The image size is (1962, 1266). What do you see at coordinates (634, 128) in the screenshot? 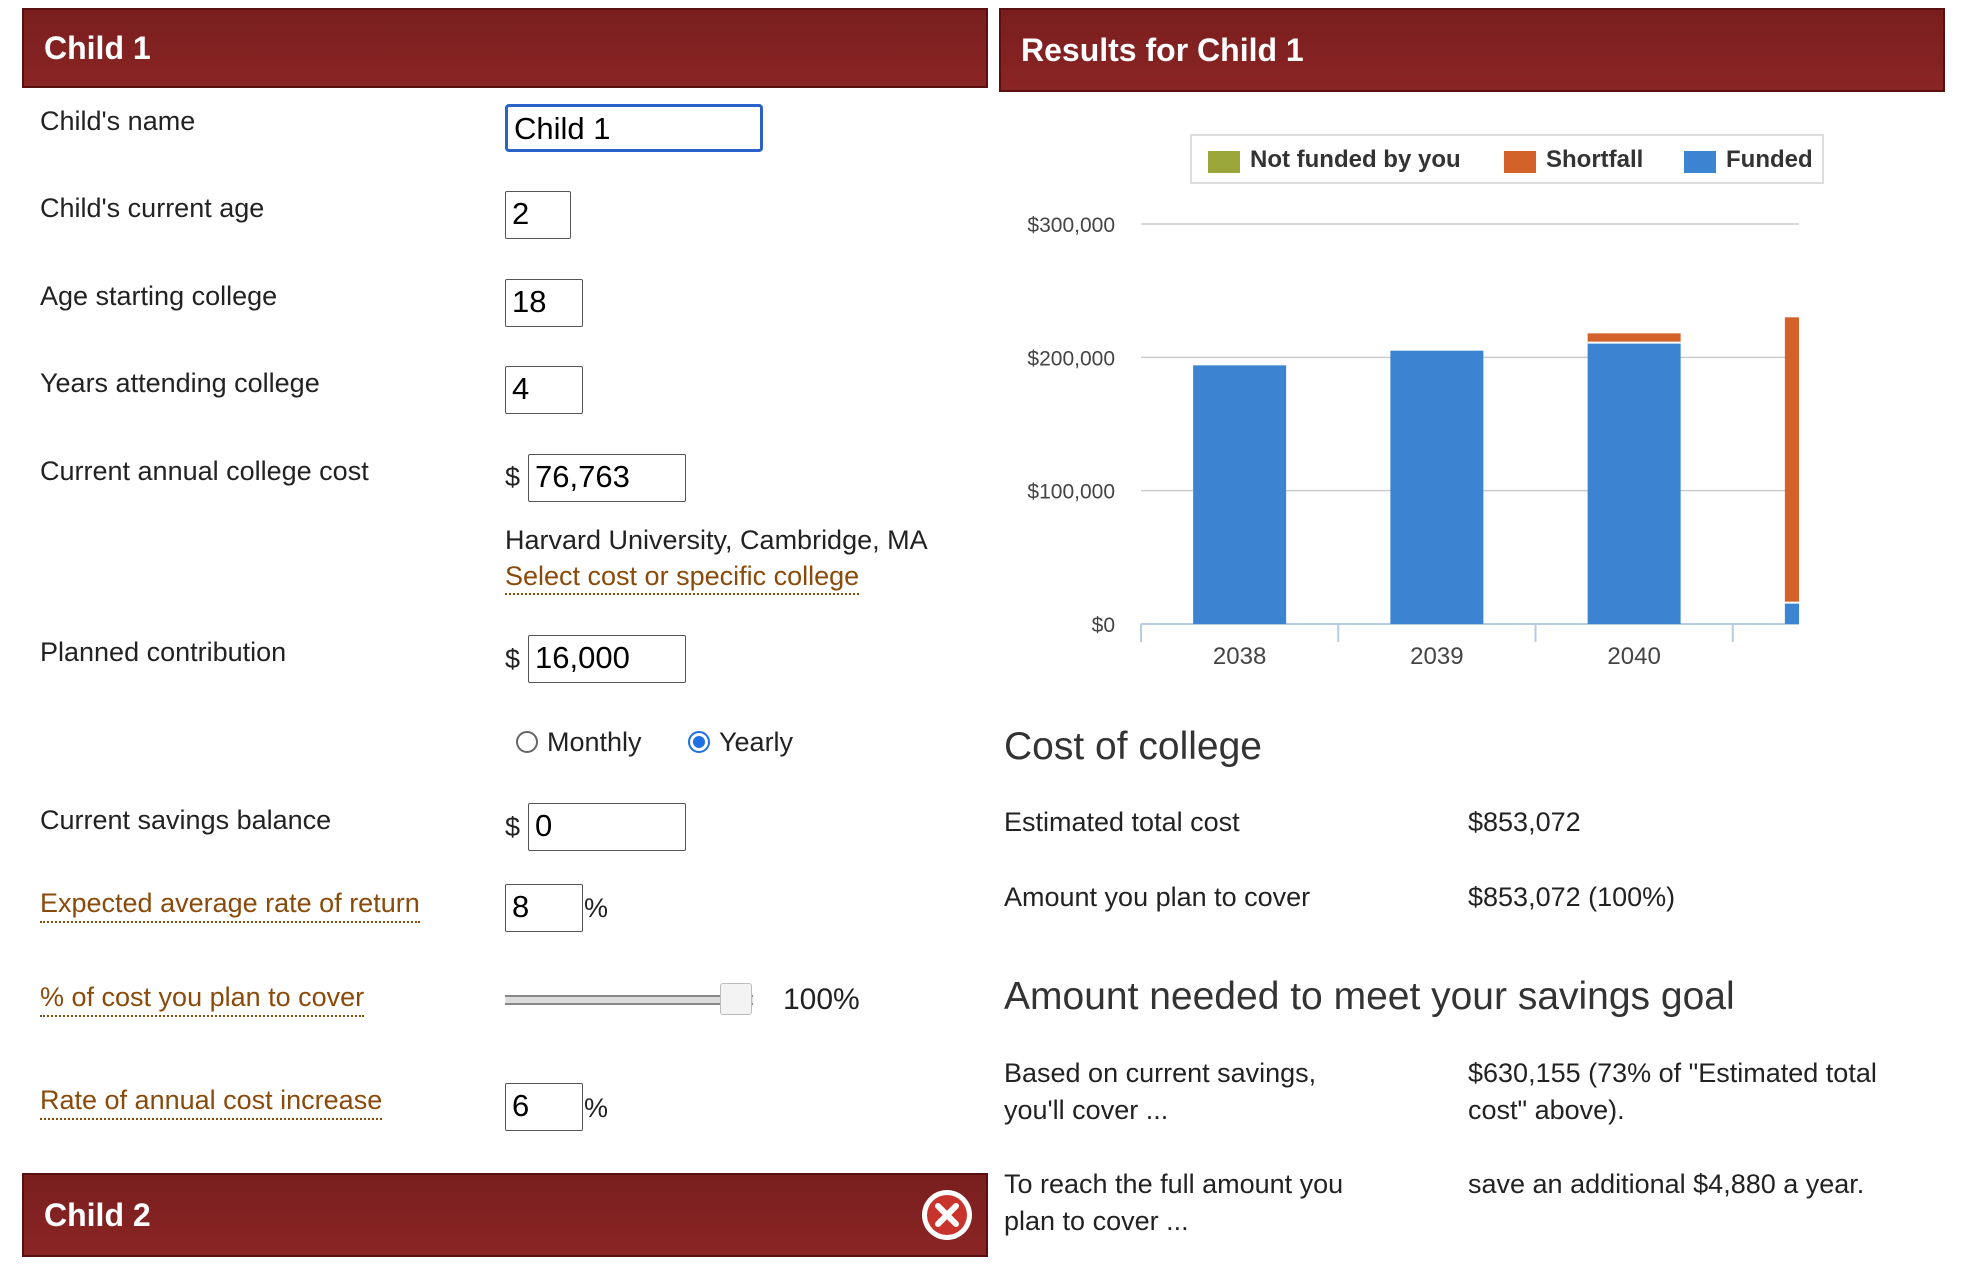
I see `child-name-input: Child 1` at bounding box center [634, 128].